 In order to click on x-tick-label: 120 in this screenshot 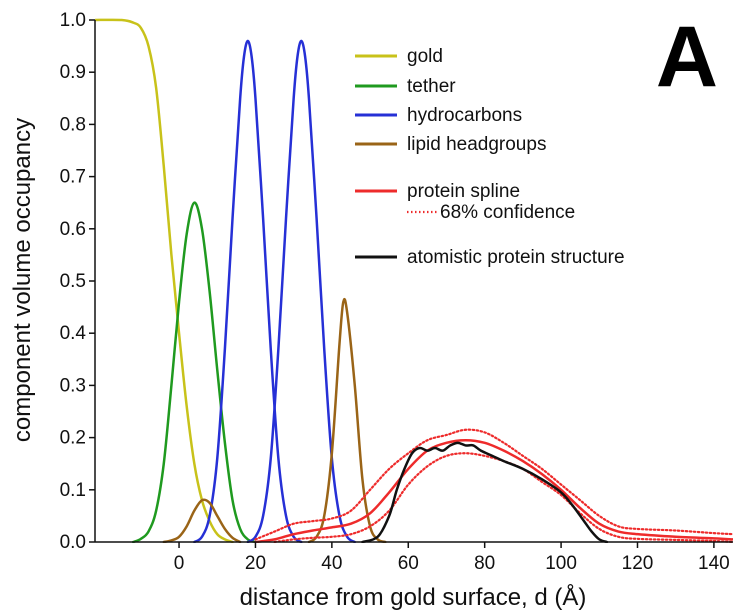, I will do `click(638, 563)`.